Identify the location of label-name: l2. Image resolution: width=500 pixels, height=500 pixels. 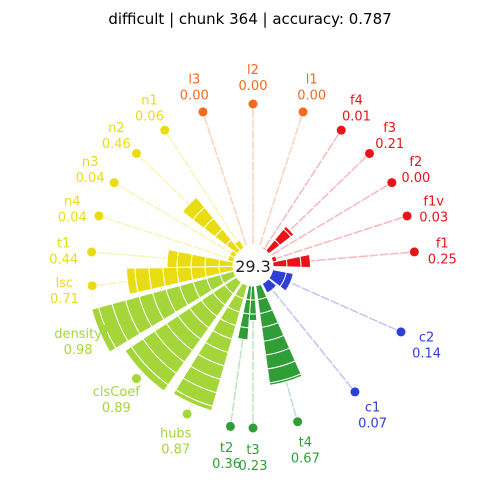
(253, 70).